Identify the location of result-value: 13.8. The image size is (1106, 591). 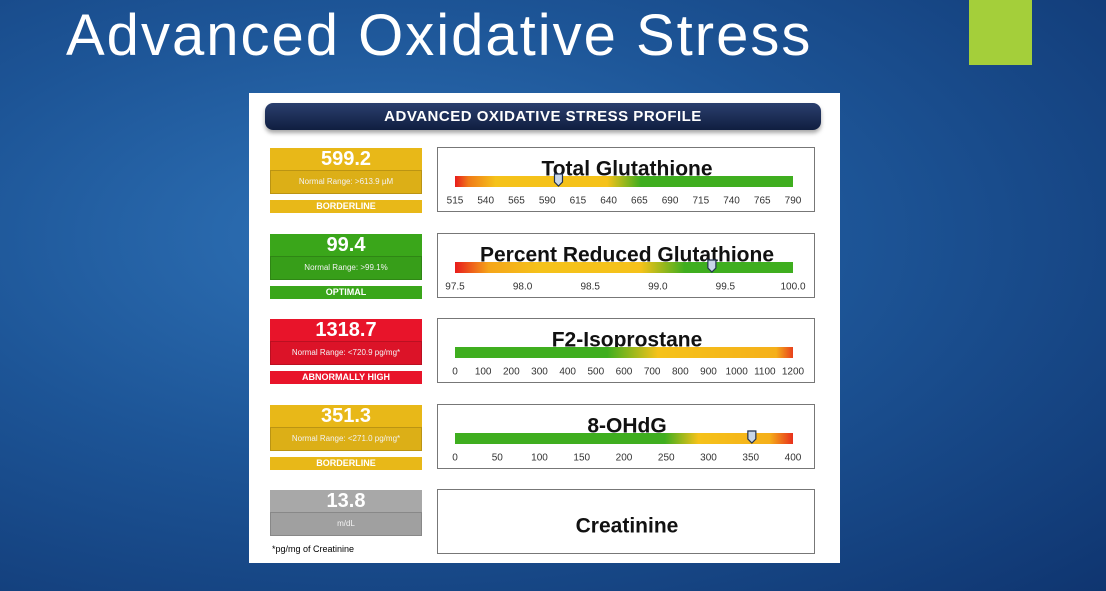
(346, 501).